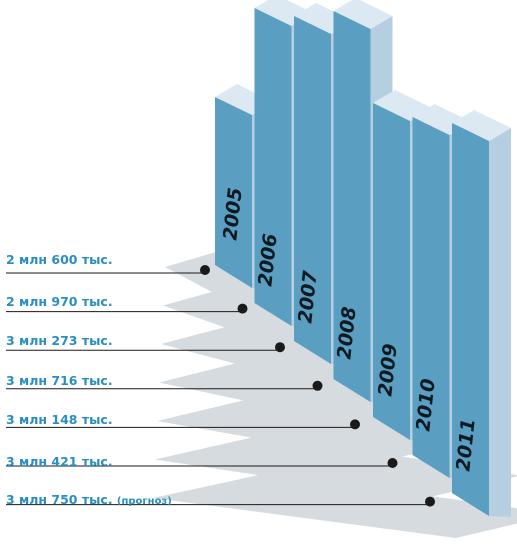 The image size is (517, 548). I want to click on leader-dot-2011, so click(430, 501).